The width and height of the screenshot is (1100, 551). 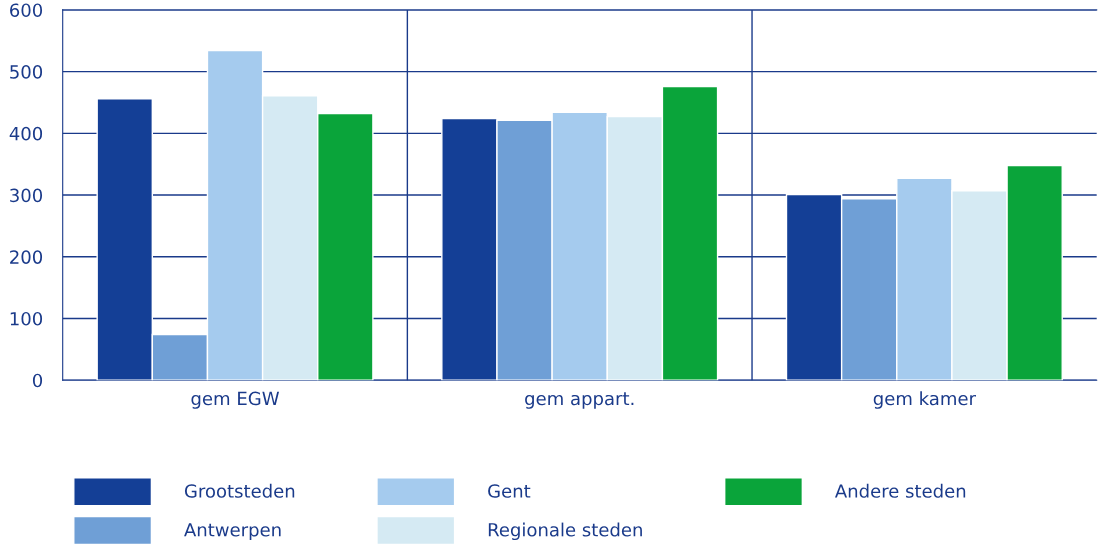 I want to click on y-tick-label: 200, so click(x=26, y=257).